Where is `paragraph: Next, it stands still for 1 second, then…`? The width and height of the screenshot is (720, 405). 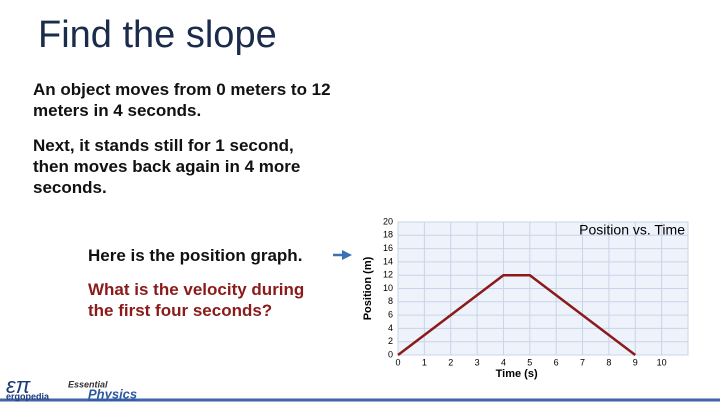 paragraph: Next, it stands still for 1 second, then… is located at coordinates (167, 166).